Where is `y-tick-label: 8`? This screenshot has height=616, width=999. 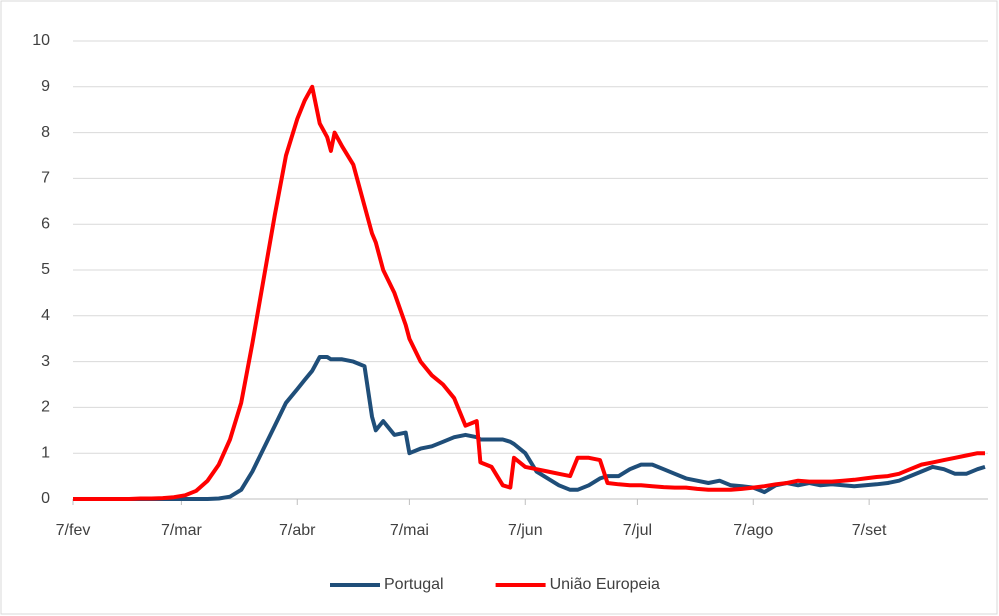 y-tick-label: 8 is located at coordinates (45, 132).